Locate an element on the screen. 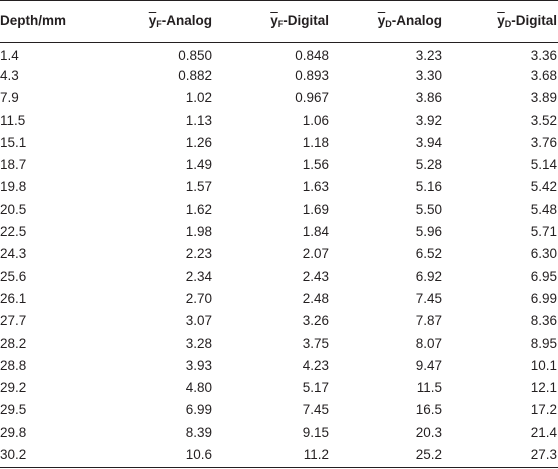 The image size is (558, 469). cell-yd-analog: 3.30 is located at coordinates (428, 75).